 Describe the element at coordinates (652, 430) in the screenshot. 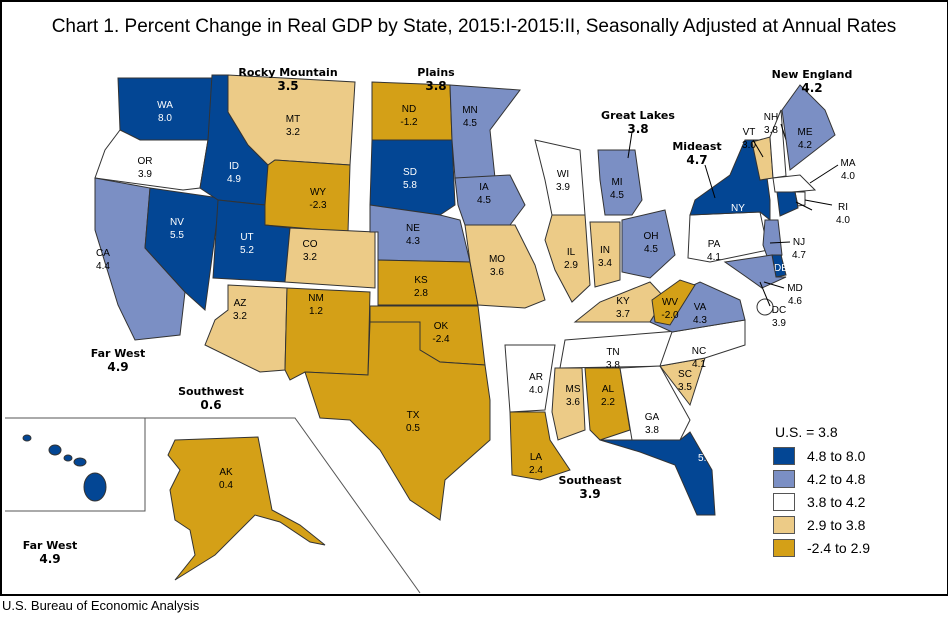

I see `state-value: 3.8` at that location.